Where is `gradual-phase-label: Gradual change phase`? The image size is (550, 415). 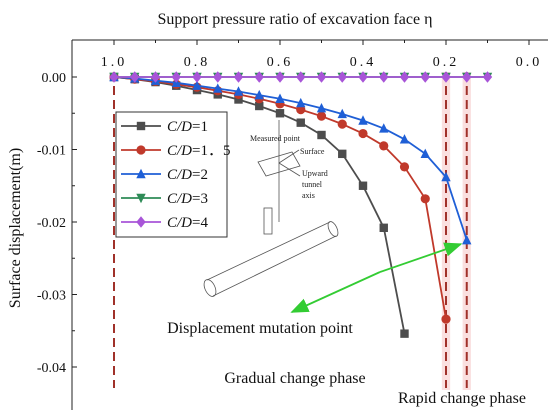 gradual-phase-label: Gradual change phase is located at coordinates (294, 378).